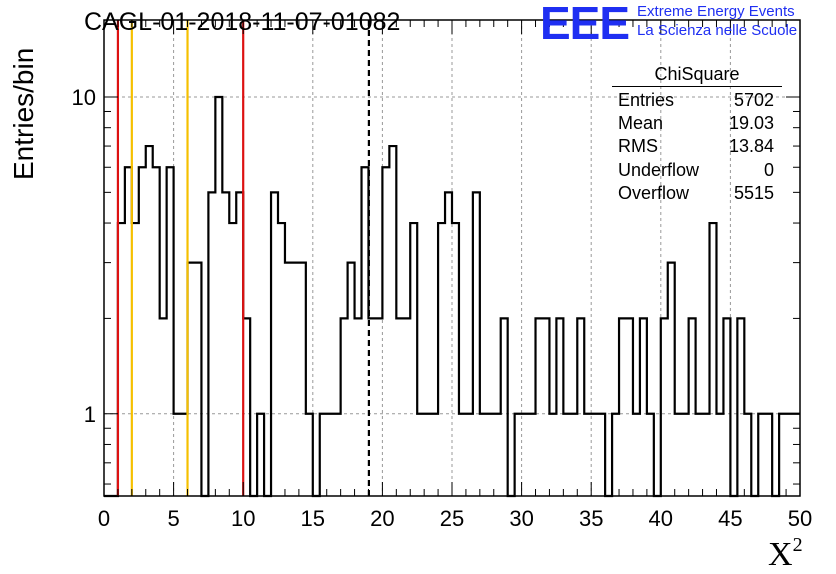 This screenshot has height=574, width=836. Describe the element at coordinates (697, 100) in the screenshot. I see `stats-row-entries: Entries 5702` at that location.